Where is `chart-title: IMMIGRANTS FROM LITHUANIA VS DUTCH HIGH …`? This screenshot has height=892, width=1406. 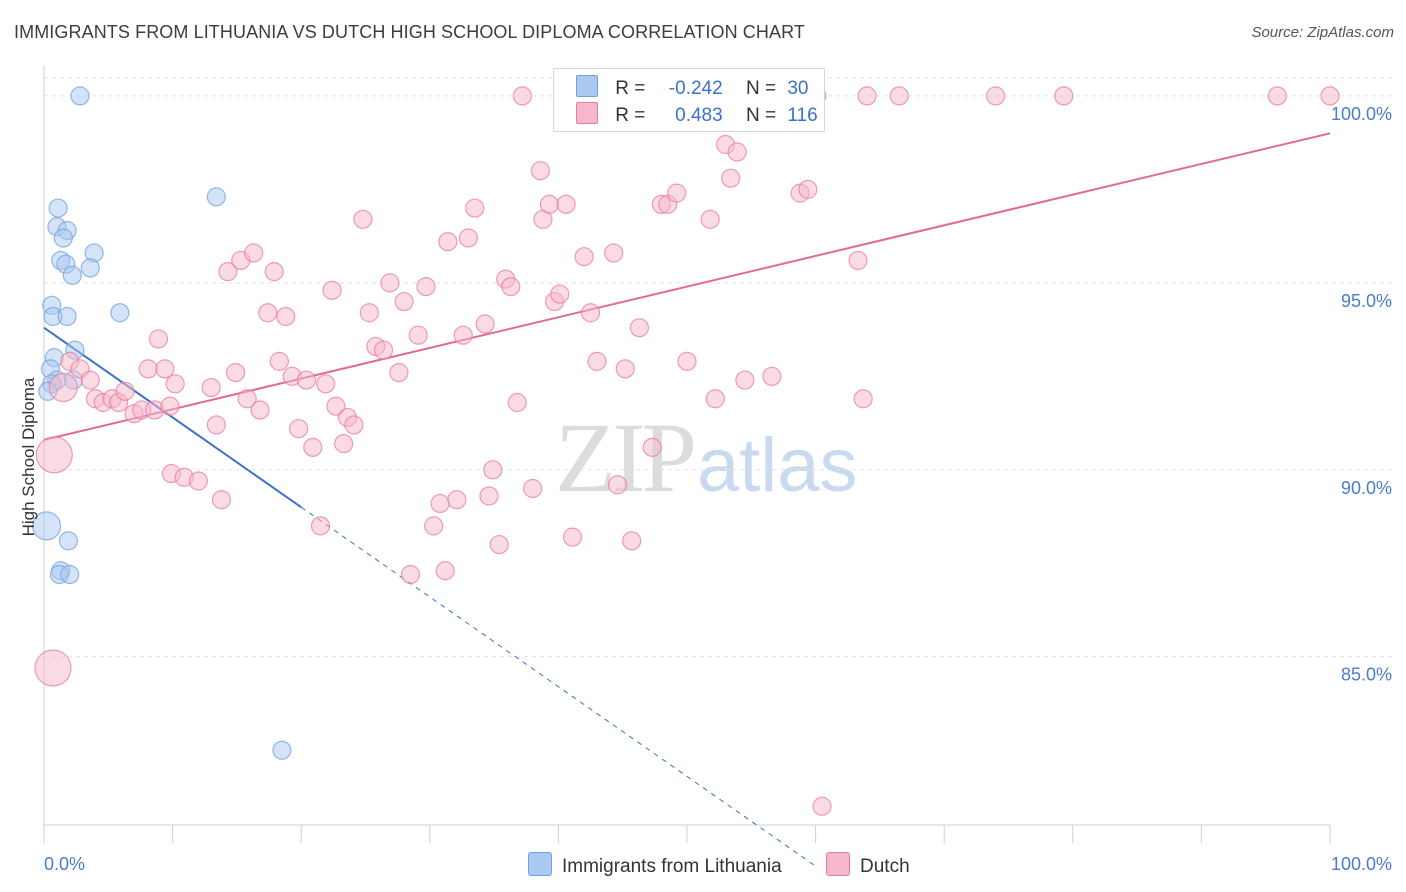
chart-title: IMMIGRANTS FROM LITHUANIA VS DUTCH HIGH … is located at coordinates (409, 32).